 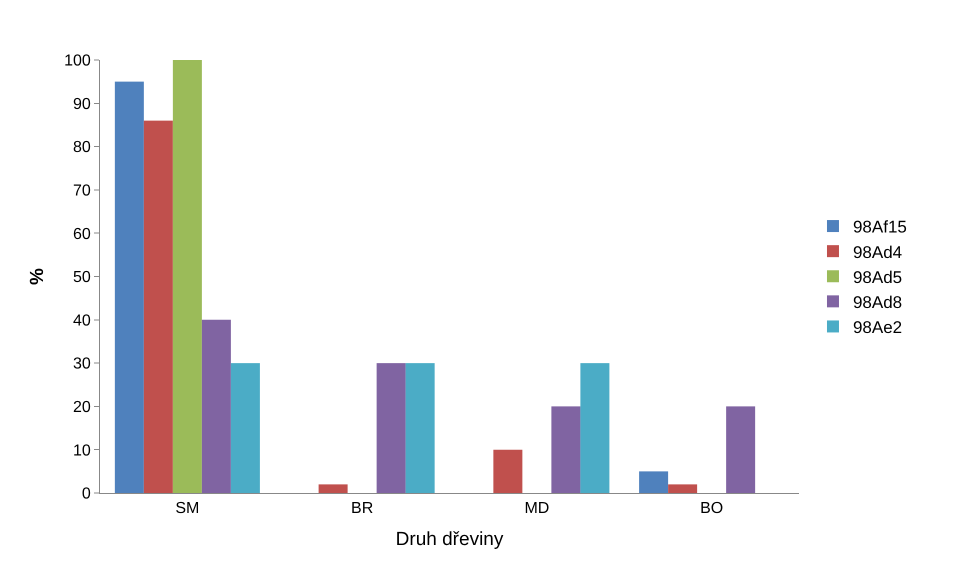 What do you see at coordinates (82, 321) in the screenshot?
I see `y-tick-label: 40` at bounding box center [82, 321].